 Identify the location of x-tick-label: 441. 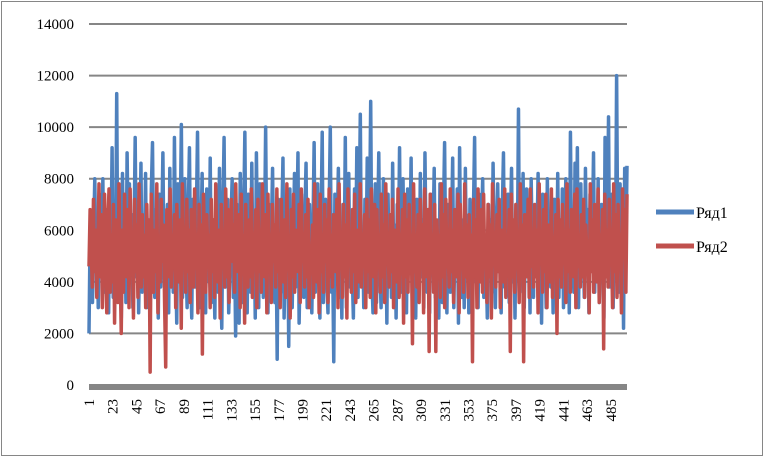
(564, 410).